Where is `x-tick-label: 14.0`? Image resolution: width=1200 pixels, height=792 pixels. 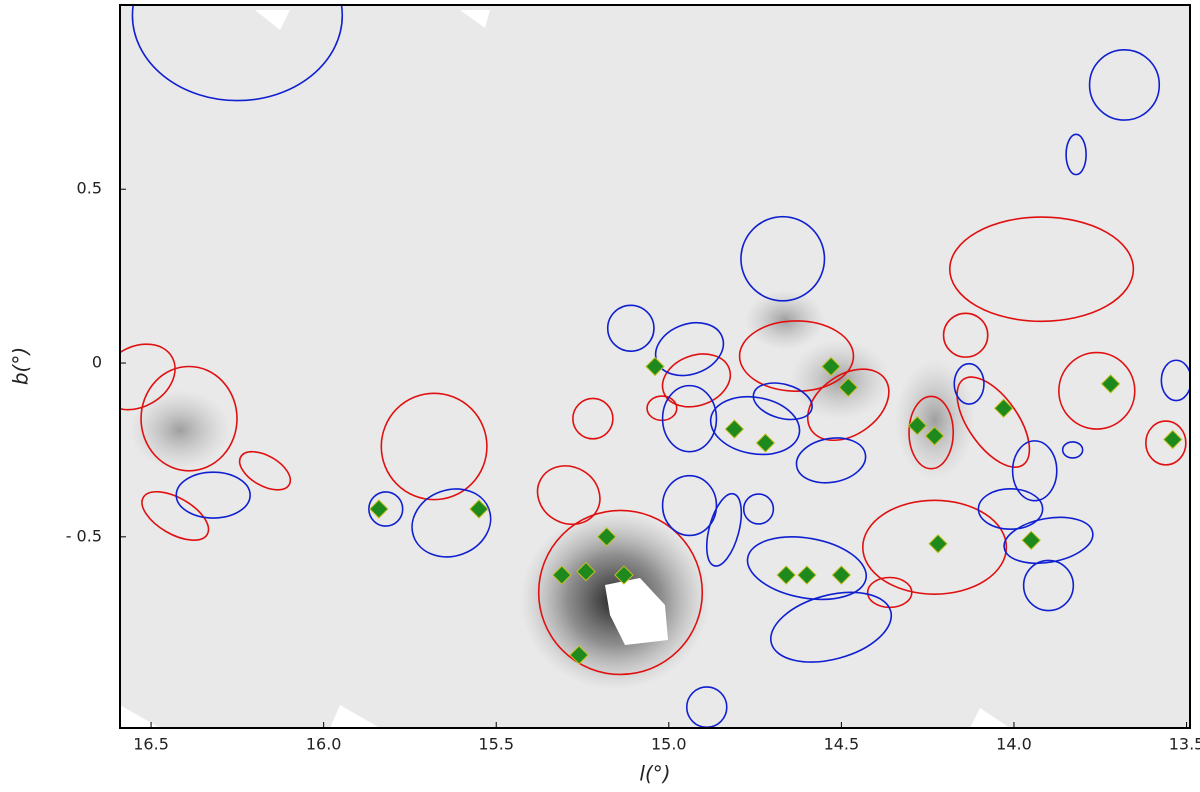
x-tick-label: 14.0 is located at coordinates (1014, 744).